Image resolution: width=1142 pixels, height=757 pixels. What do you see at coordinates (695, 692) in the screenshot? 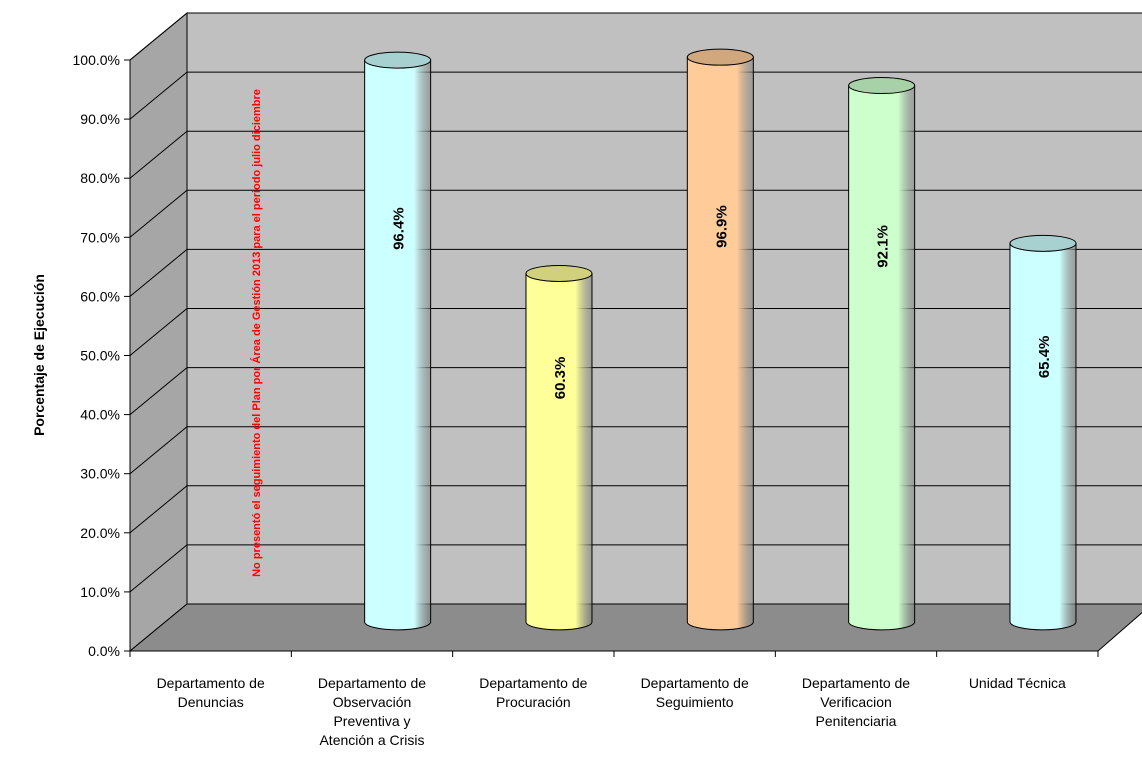
I see `x-category-label: Departamento de Seguimiento` at bounding box center [695, 692].